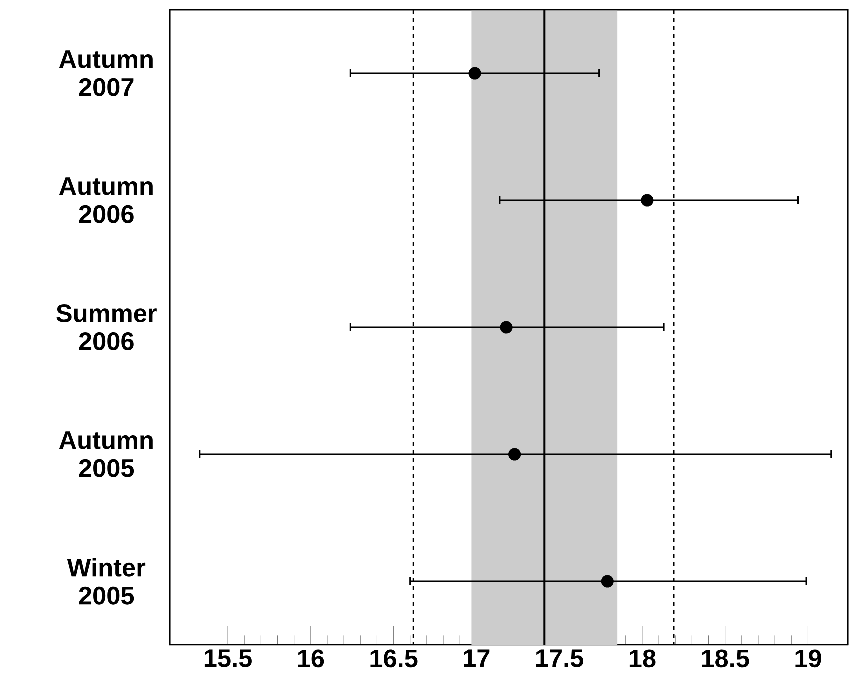 The image size is (849, 683). Describe the element at coordinates (643, 659) in the screenshot. I see `x-tick-label: 18` at that location.